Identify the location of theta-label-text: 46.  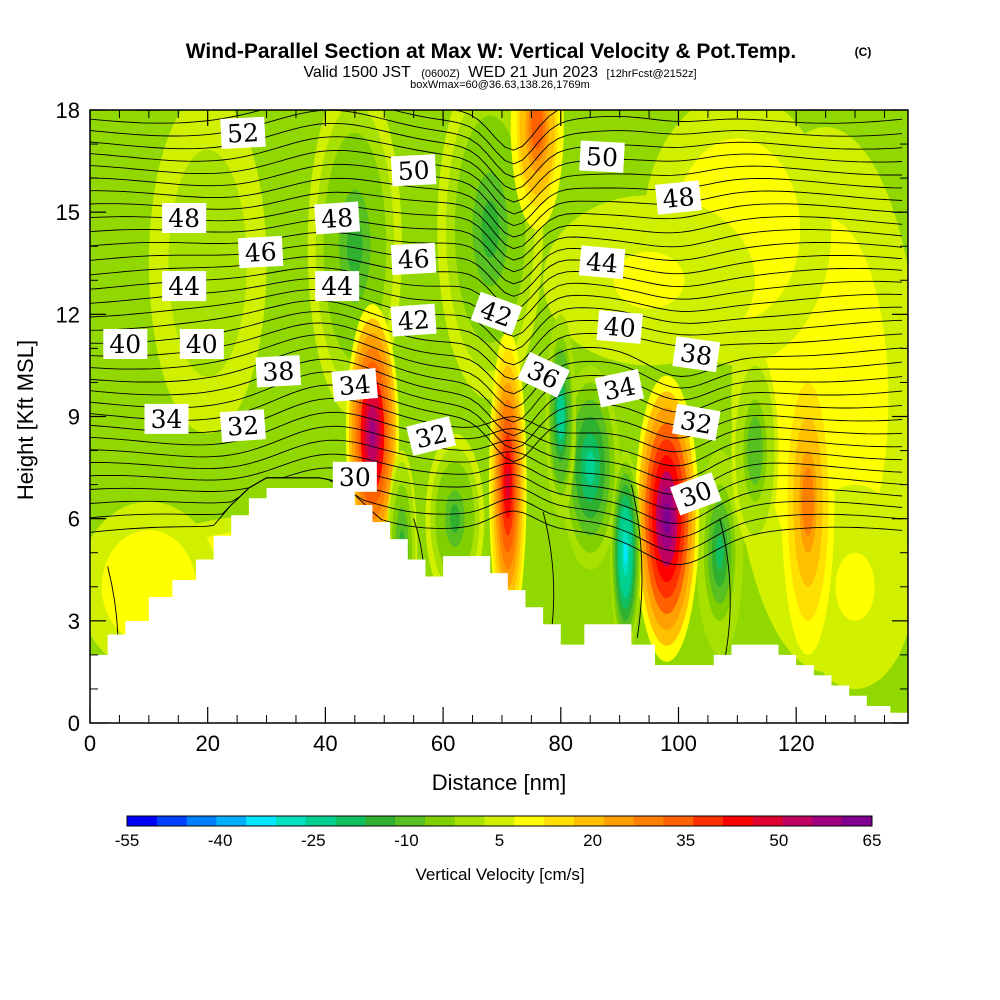
(260, 252).